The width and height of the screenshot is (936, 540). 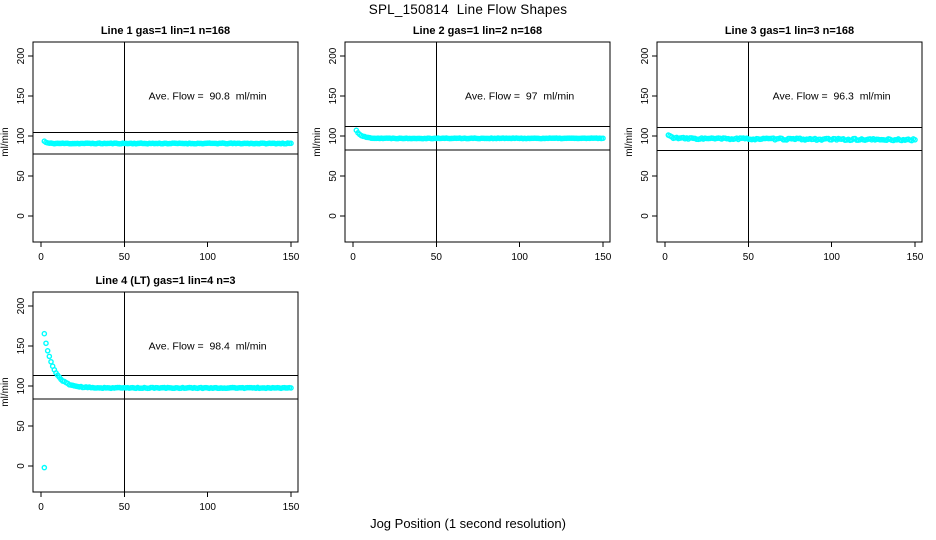 I want to click on panel-title: Line 2 gas=1 lin=2 n=168, so click(x=477, y=31).